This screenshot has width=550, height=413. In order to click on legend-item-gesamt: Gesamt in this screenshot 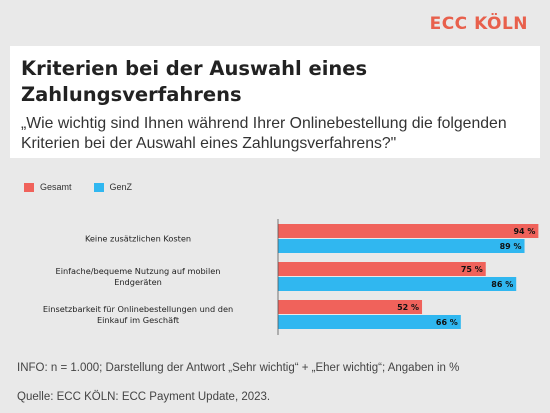, I will do `click(48, 187)`.